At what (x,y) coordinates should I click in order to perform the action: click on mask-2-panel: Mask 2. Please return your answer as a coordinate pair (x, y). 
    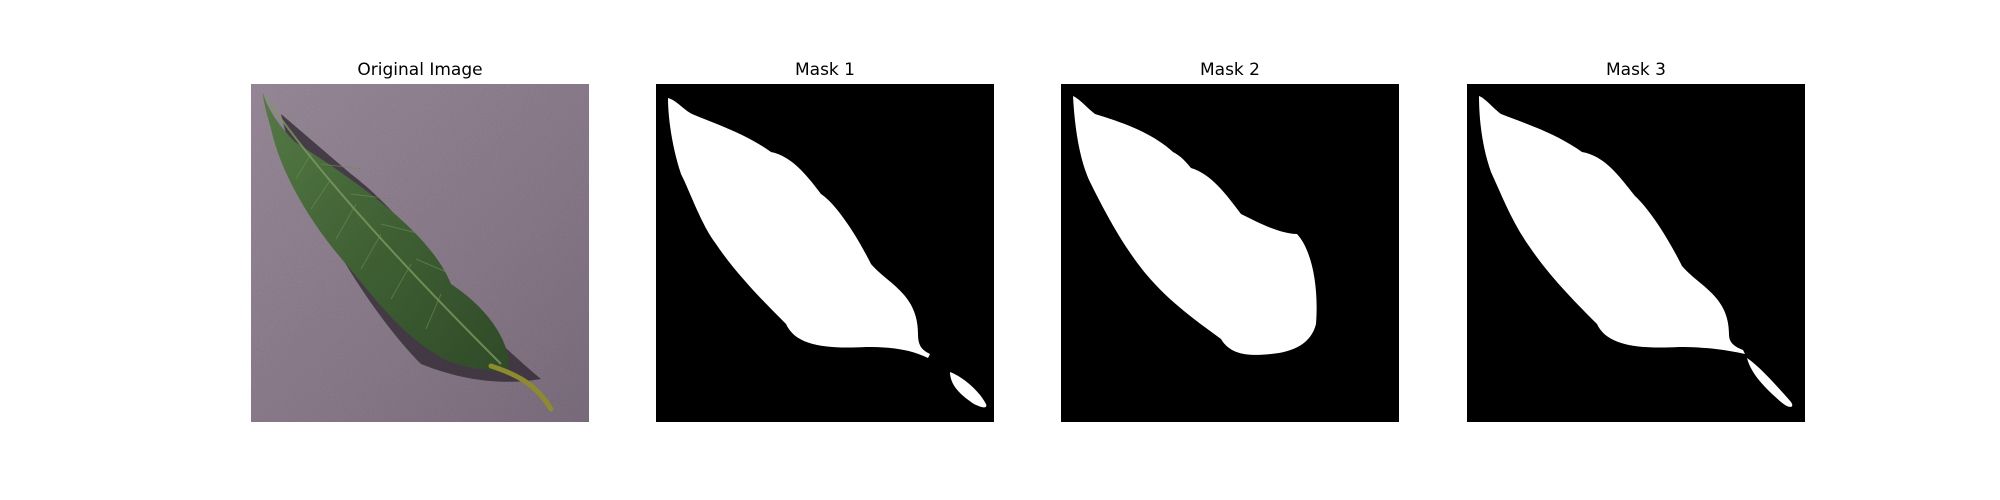
    Looking at the image, I should click on (1230, 242).